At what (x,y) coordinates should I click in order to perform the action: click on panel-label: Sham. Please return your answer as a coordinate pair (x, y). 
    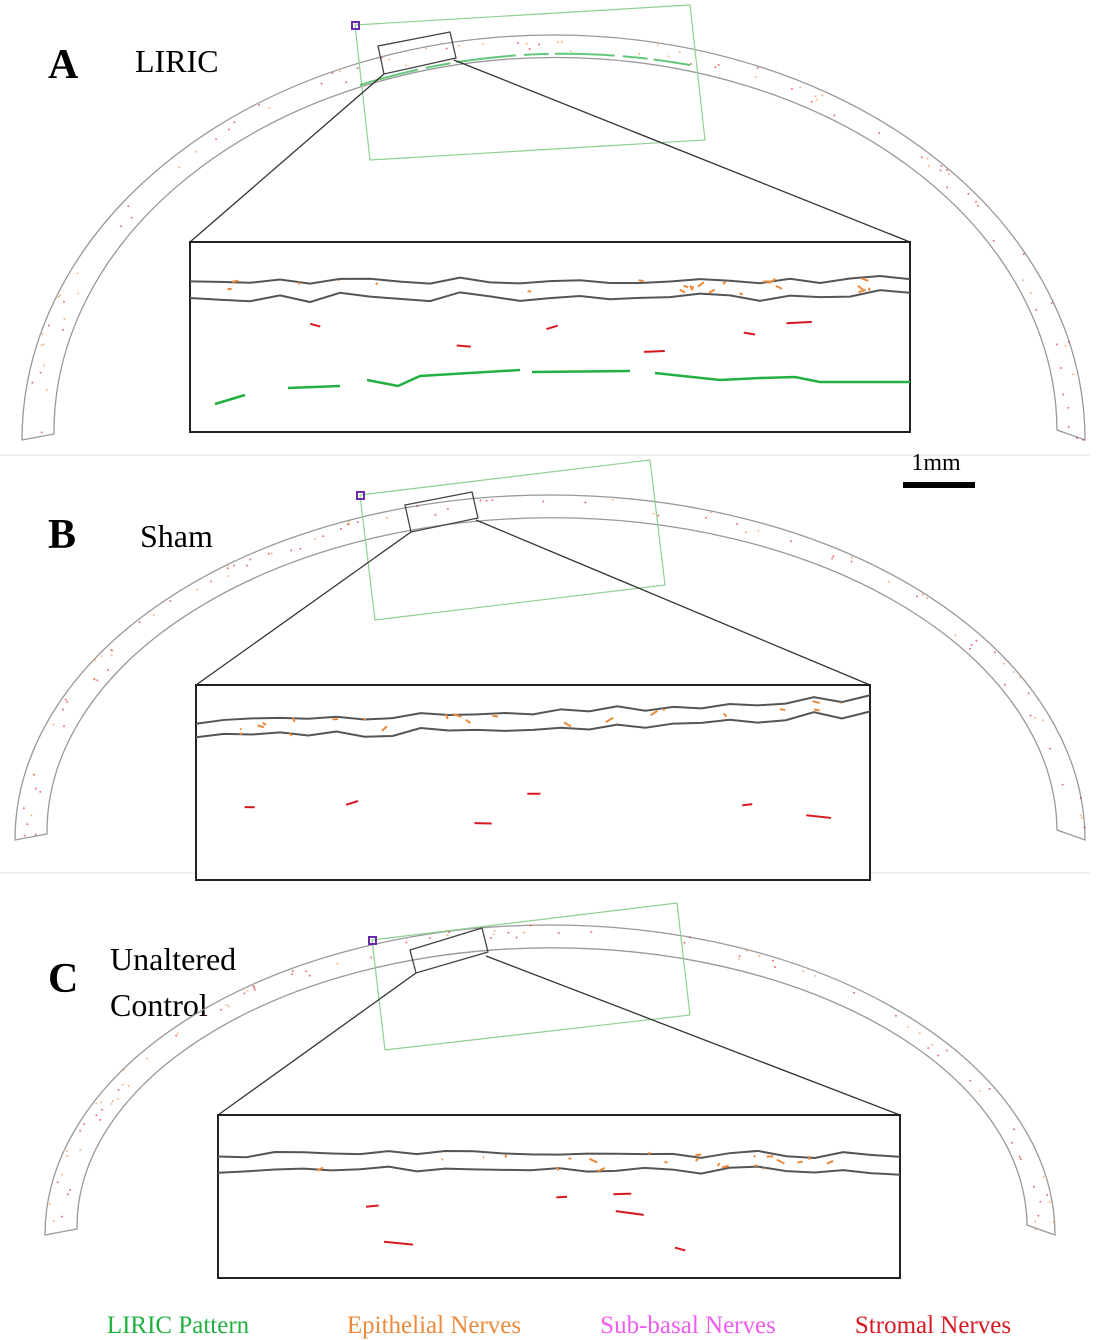
    Looking at the image, I should click on (176, 536).